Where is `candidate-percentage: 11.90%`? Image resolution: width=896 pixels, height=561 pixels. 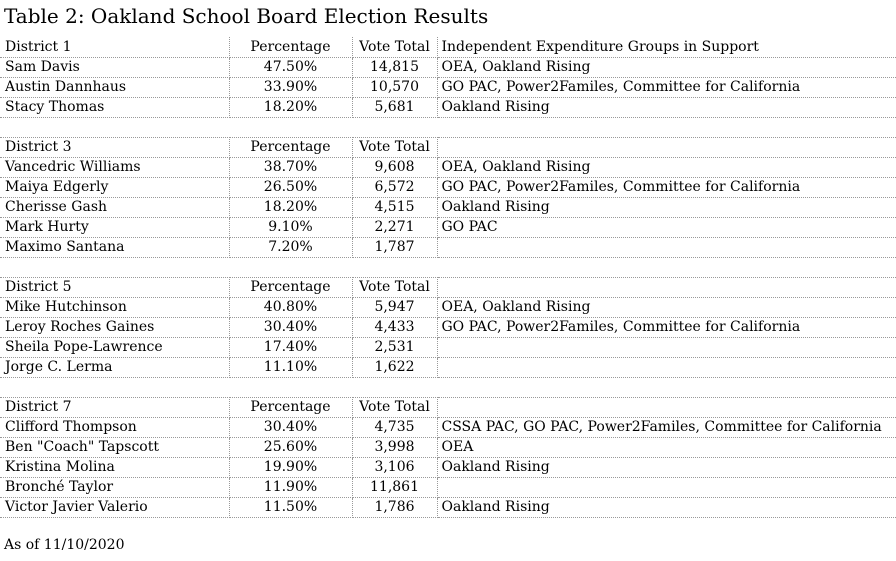 candidate-percentage: 11.90% is located at coordinates (290, 487).